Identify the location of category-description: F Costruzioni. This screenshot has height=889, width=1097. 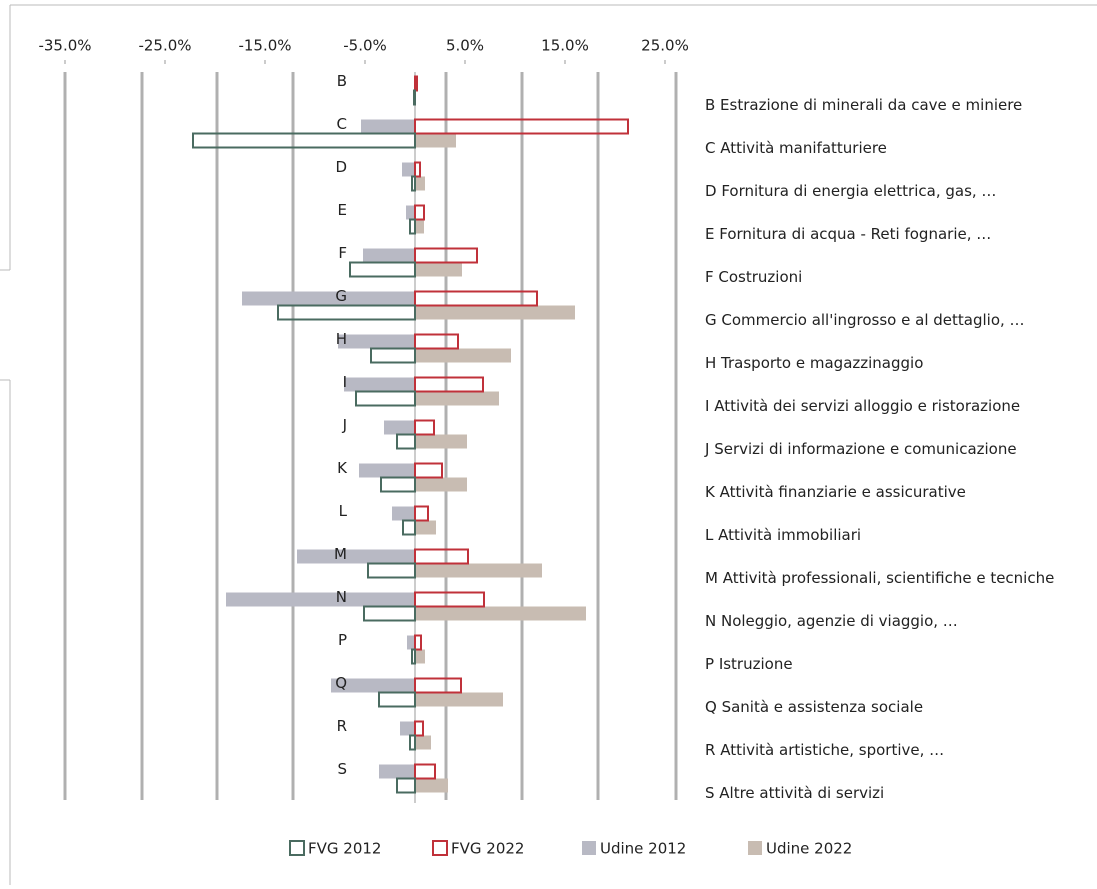
(753, 277).